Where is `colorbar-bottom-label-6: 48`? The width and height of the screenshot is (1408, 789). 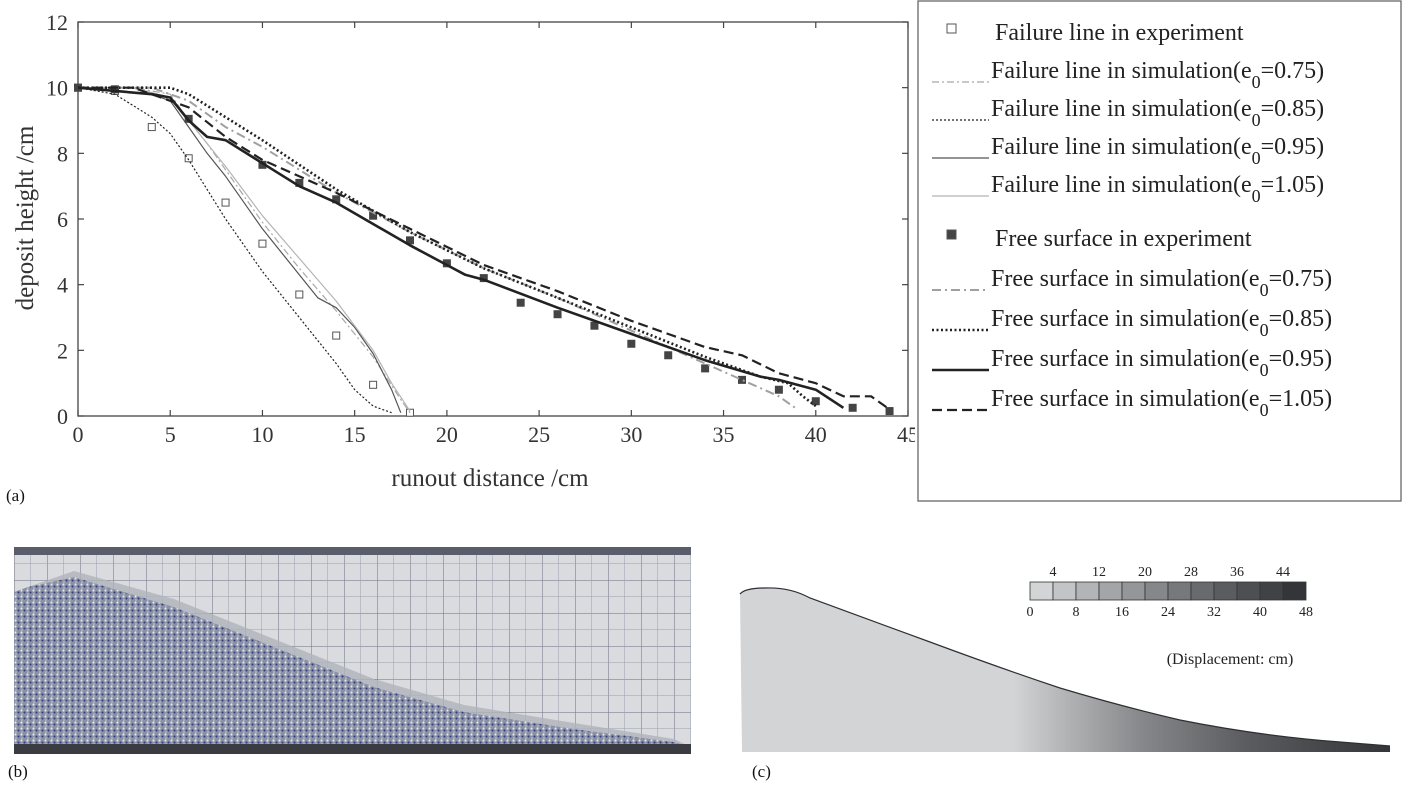 colorbar-bottom-label-6: 48 is located at coordinates (1306, 612).